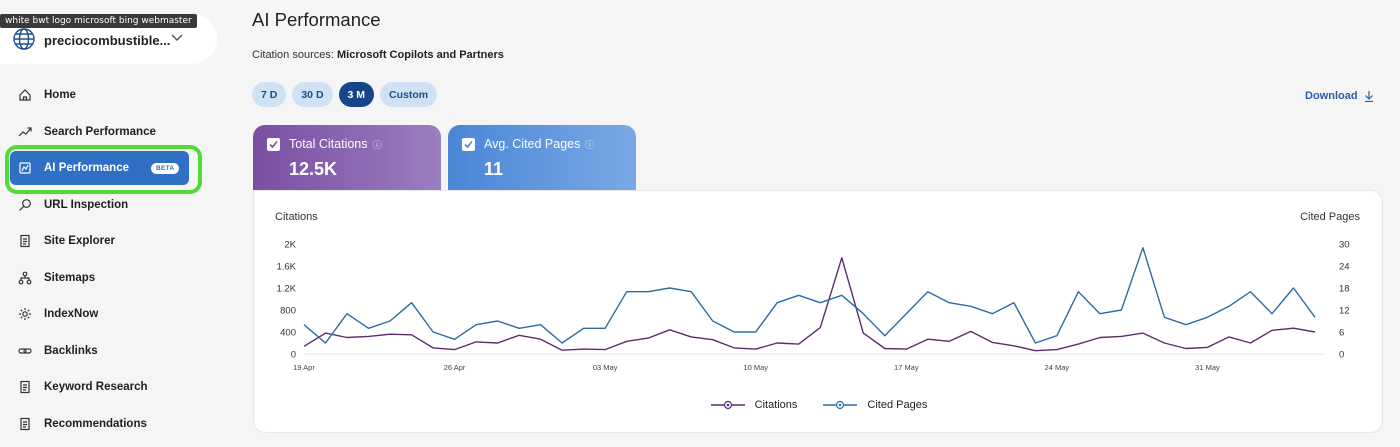 This screenshot has height=447, width=1400. I want to click on sidebar-item-recommendations: Recommendations, so click(120, 424).